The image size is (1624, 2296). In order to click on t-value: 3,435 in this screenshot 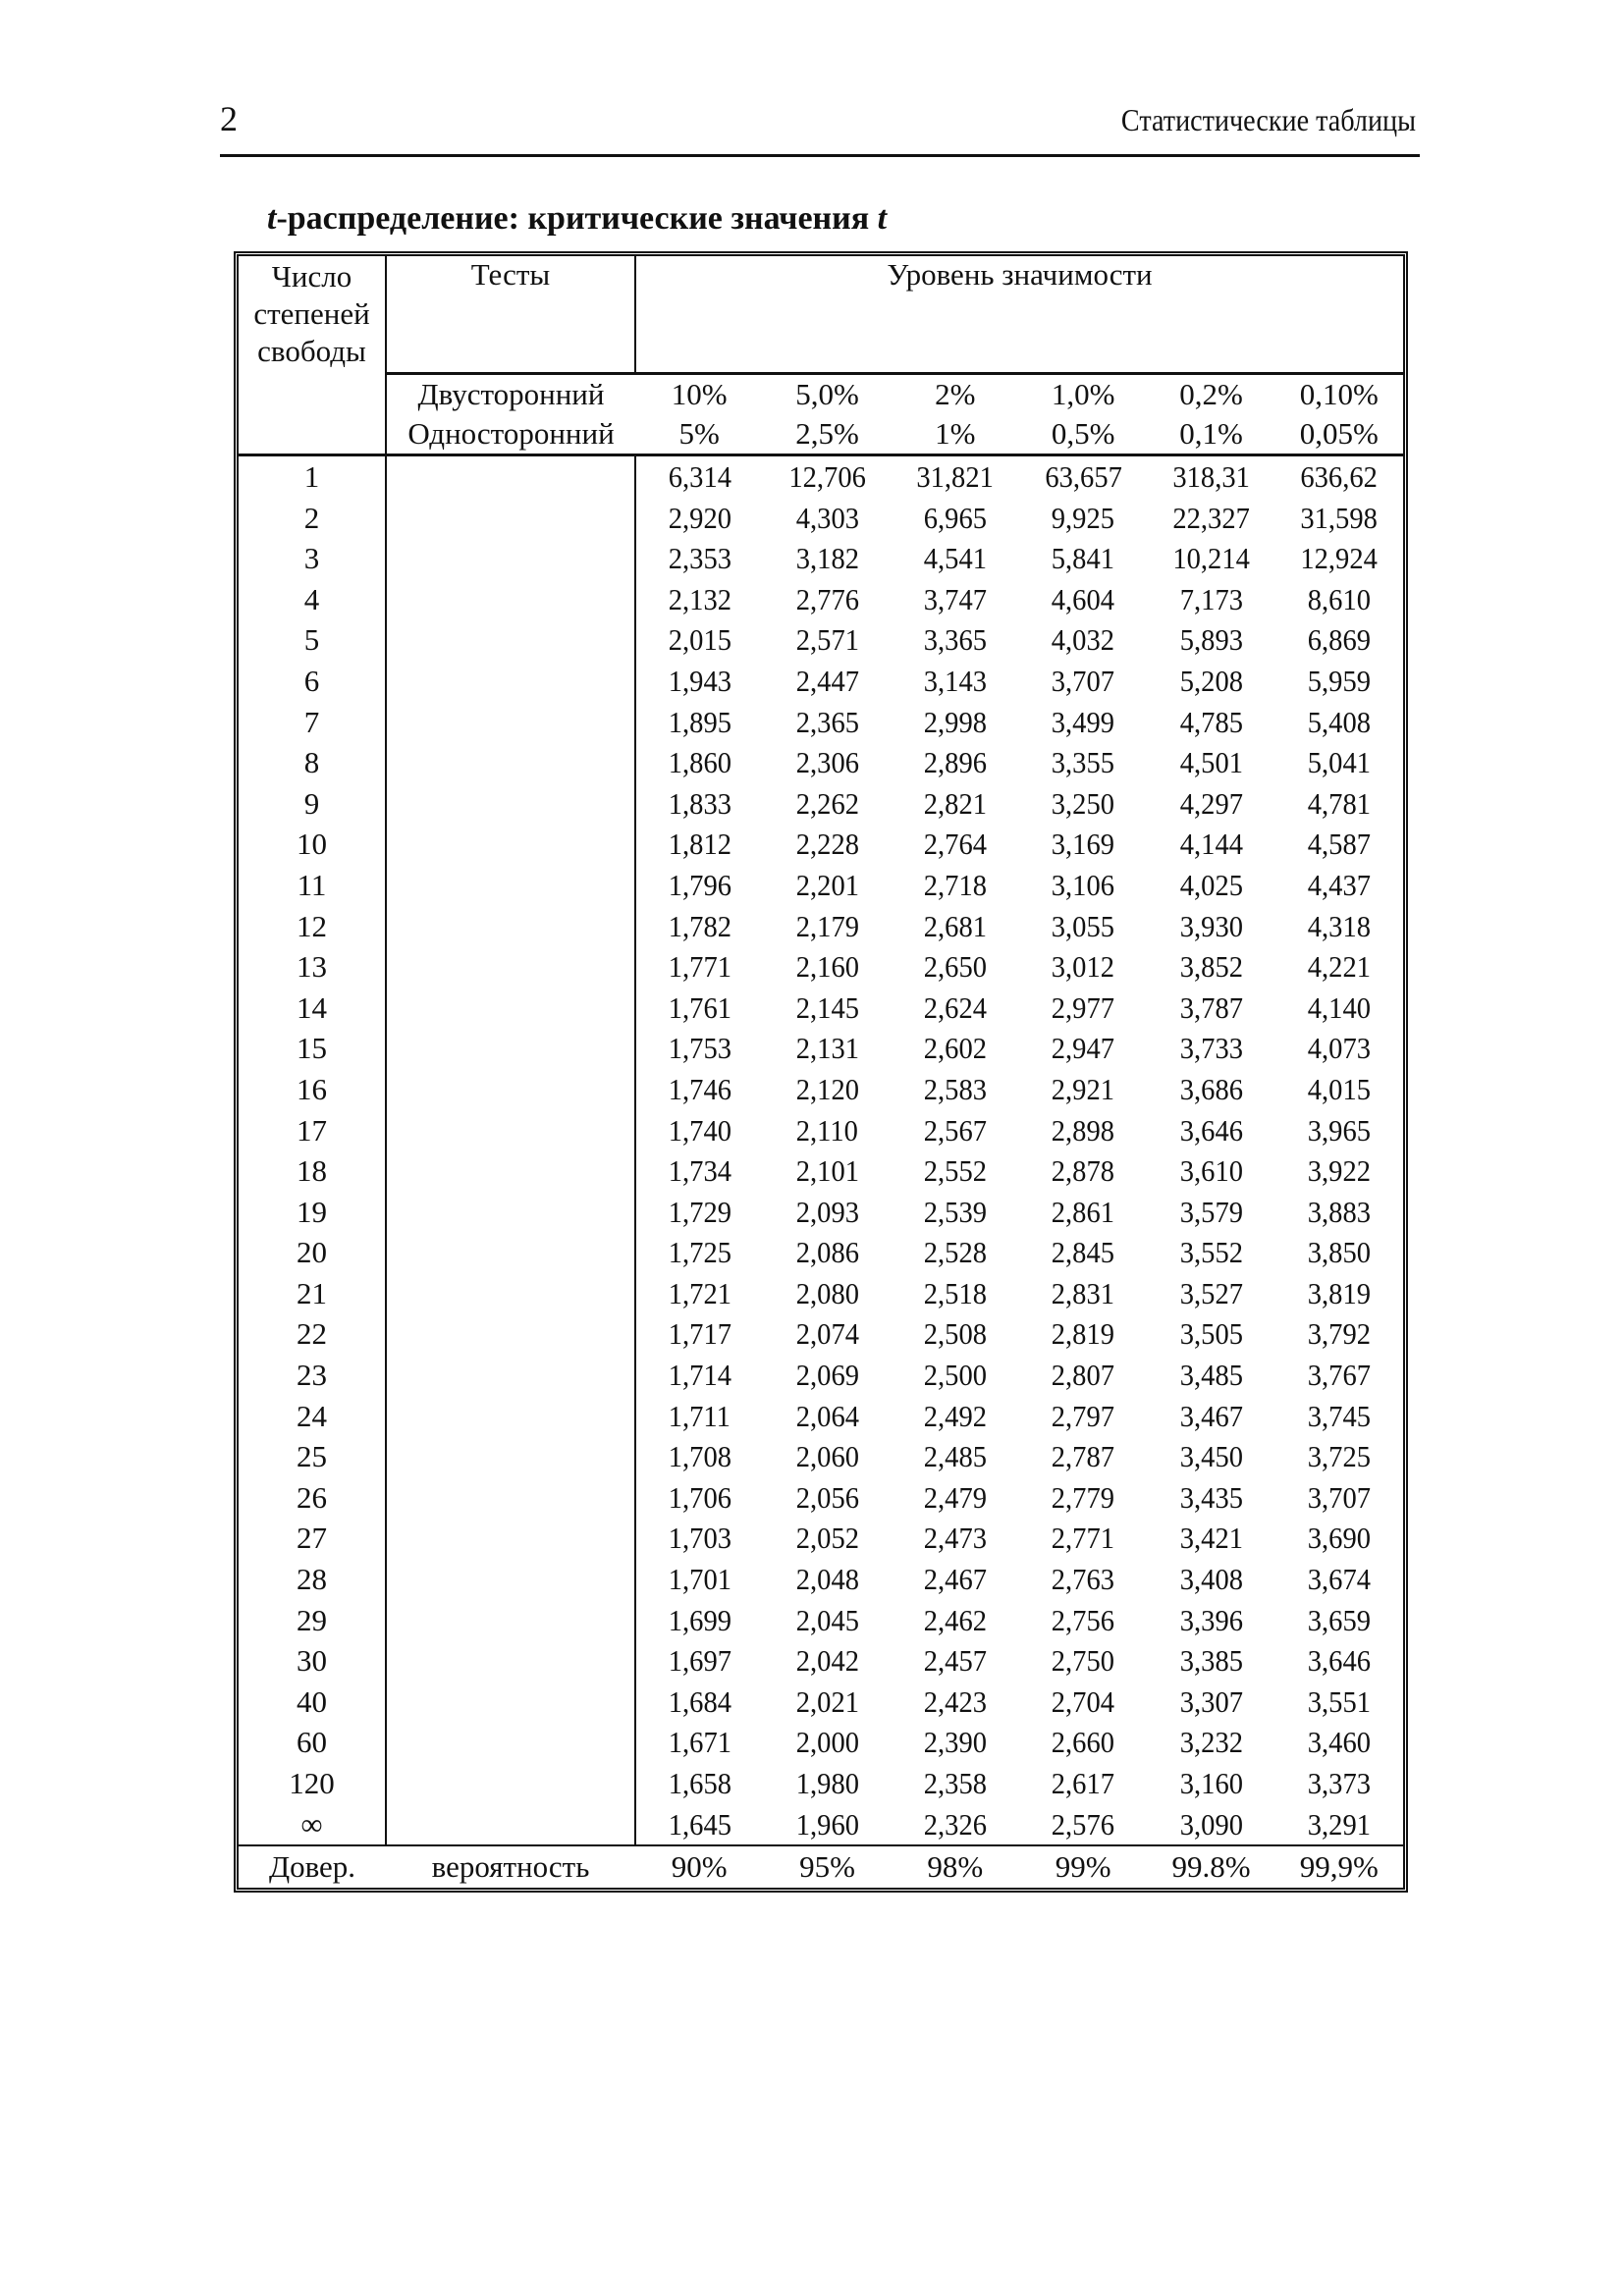, I will do `click(1211, 1497)`.